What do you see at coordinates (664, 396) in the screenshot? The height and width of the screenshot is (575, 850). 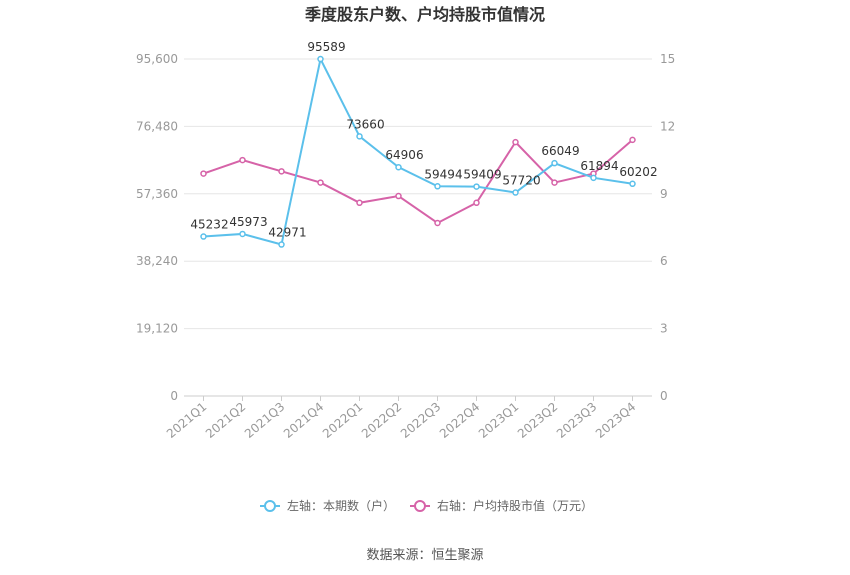 I see `right-tick-label: 0` at bounding box center [664, 396].